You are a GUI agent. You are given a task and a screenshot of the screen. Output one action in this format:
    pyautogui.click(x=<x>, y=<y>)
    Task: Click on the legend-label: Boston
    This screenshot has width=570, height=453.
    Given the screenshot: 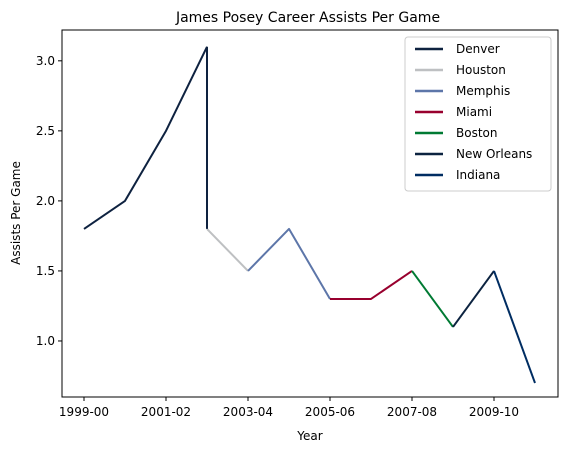 What is the action you would take?
    pyautogui.click(x=476, y=133)
    